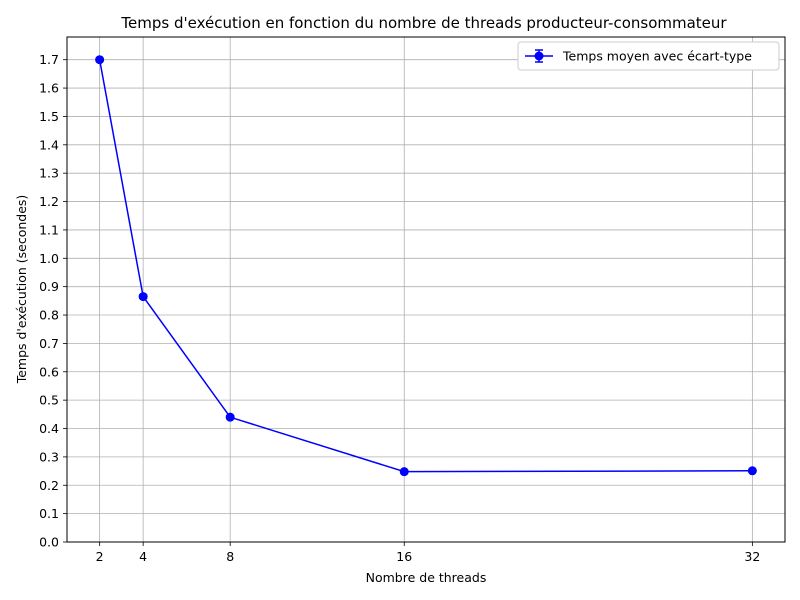  Describe the element at coordinates (752, 556) in the screenshot. I see `x-tick-label: 32` at that location.